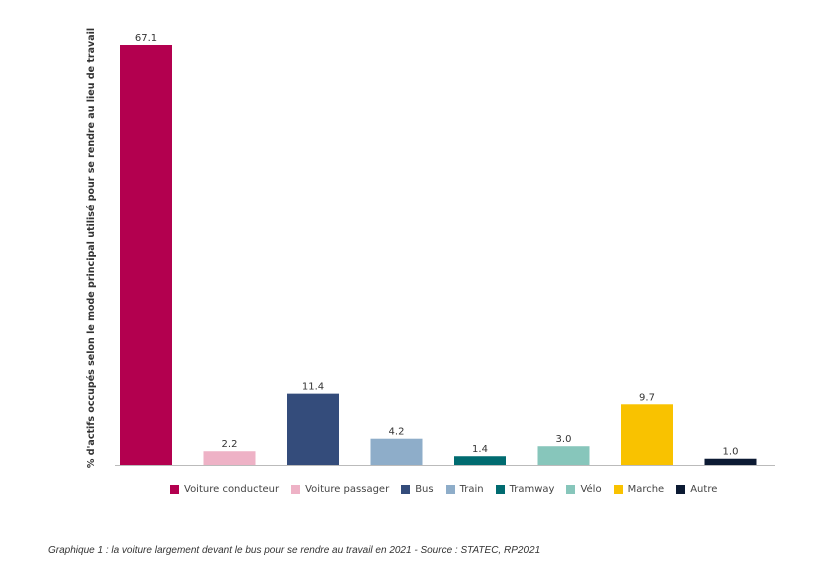  Describe the element at coordinates (564, 439) in the screenshot. I see `data-label: 3.0` at that location.